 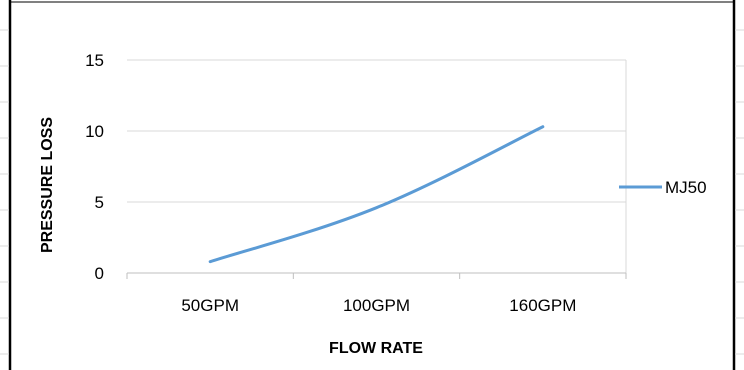 What do you see at coordinates (99, 202) in the screenshot?
I see `y-tick-label: 5` at bounding box center [99, 202].